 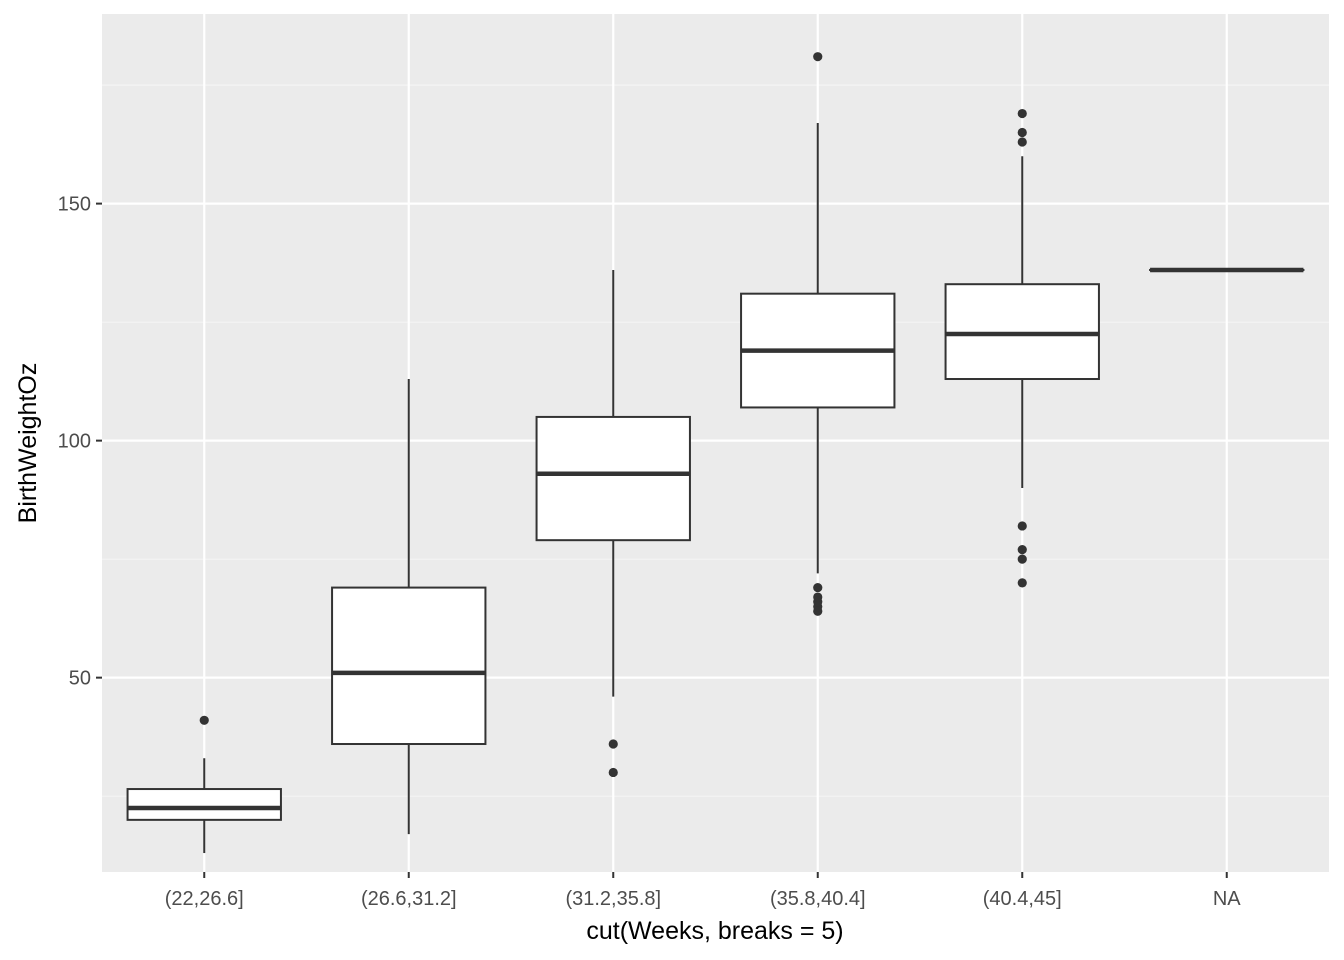 I want to click on x-axis-title: cut(Weeks, breaks = 5), so click(x=714, y=931).